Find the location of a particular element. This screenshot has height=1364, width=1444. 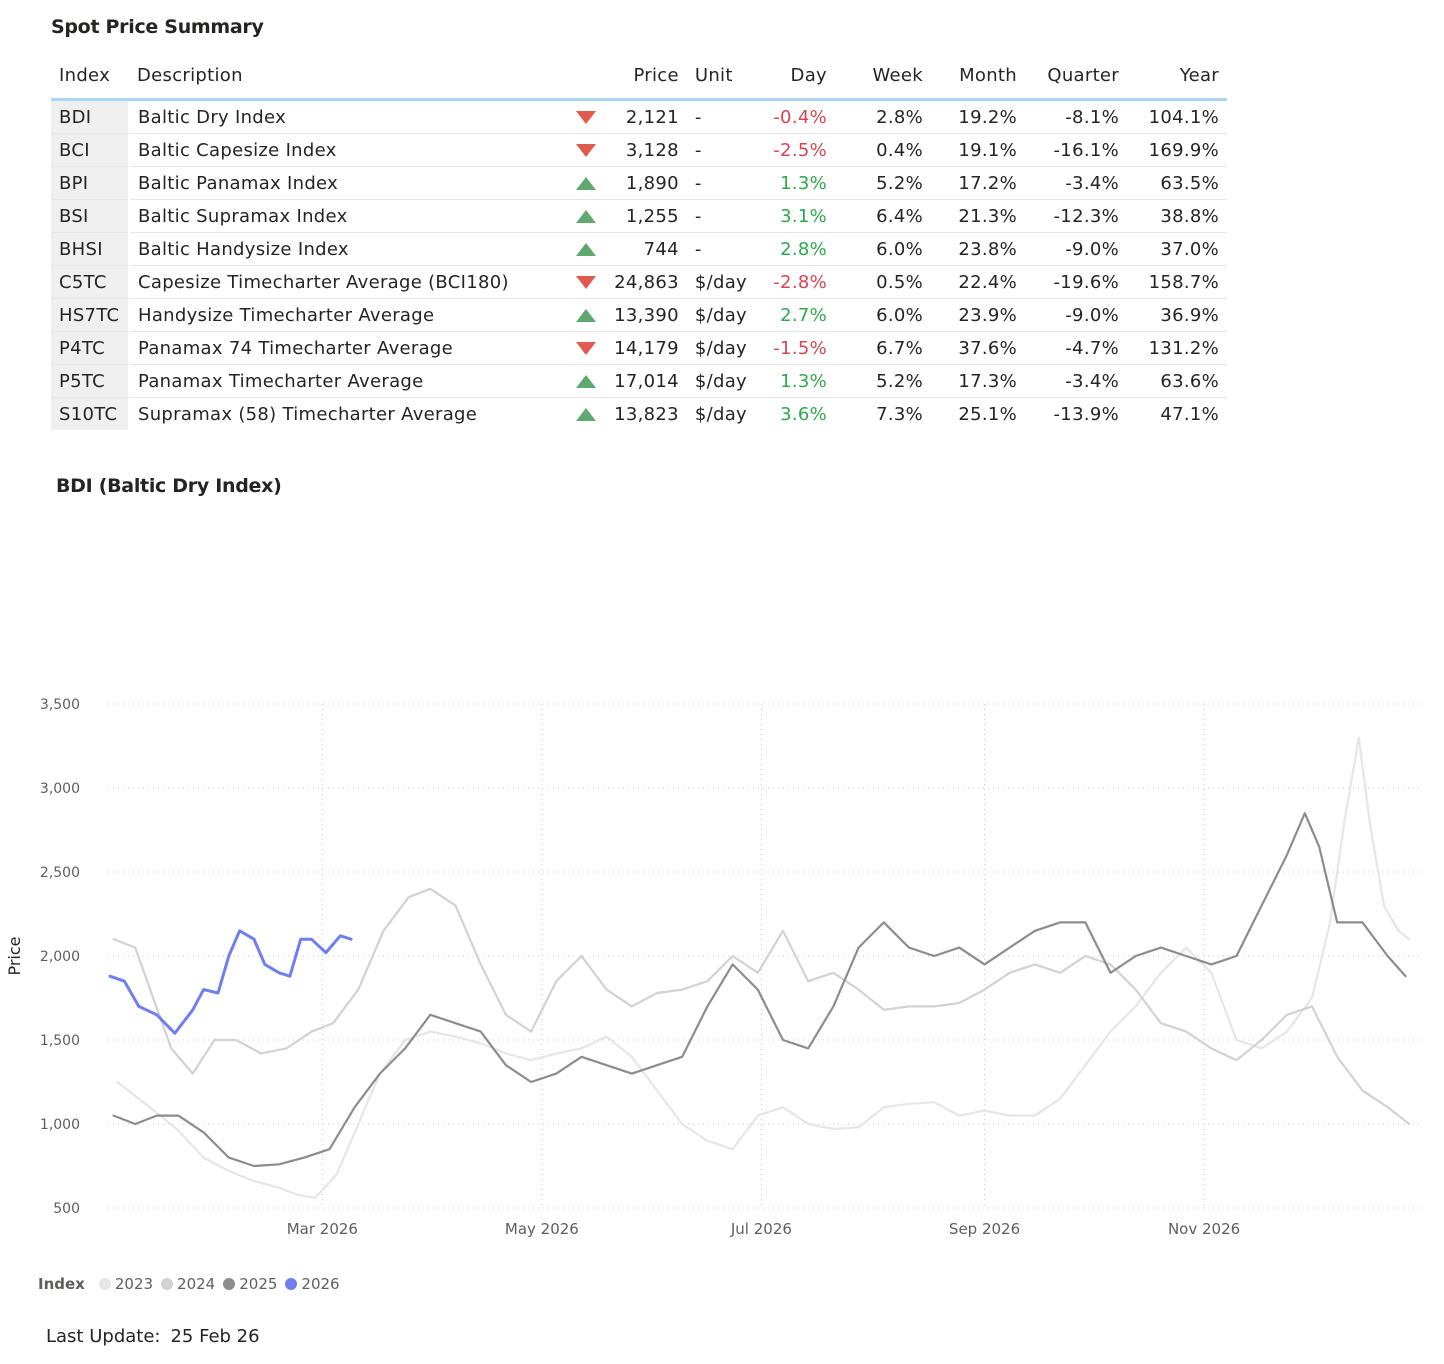

month-change-cell: 21.3% is located at coordinates (978, 216).